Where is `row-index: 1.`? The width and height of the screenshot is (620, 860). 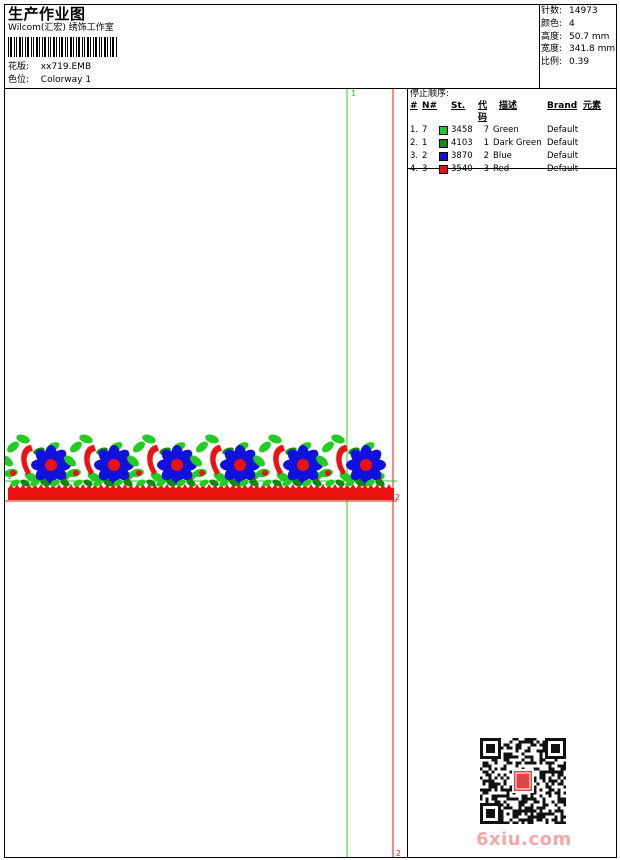 row-index: 1. is located at coordinates (414, 130).